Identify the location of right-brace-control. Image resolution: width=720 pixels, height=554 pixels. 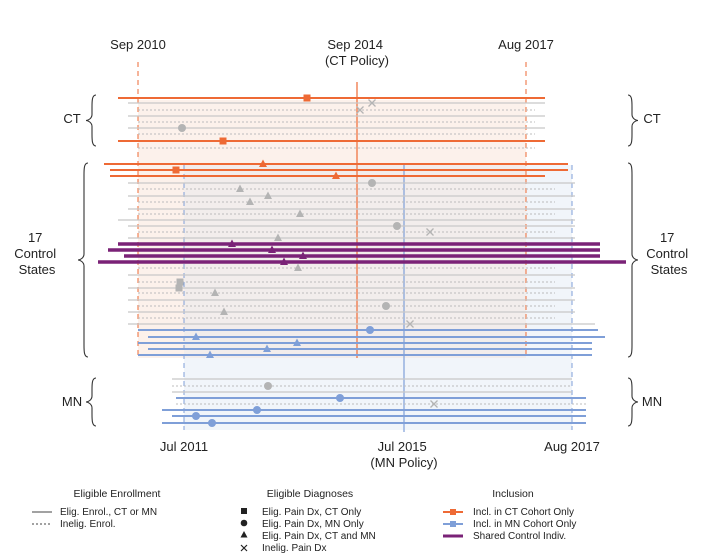
(633, 260).